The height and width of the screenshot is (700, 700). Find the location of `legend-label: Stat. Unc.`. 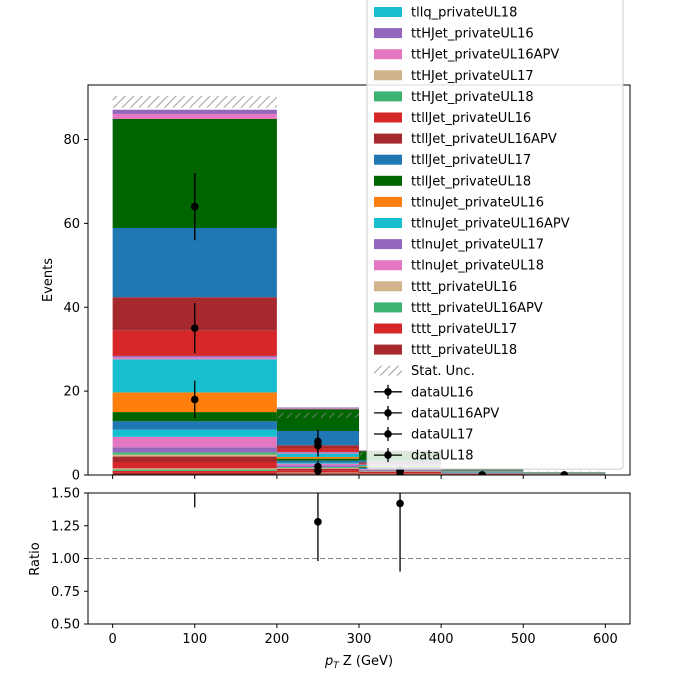

legend-label: Stat. Unc. is located at coordinates (443, 371).